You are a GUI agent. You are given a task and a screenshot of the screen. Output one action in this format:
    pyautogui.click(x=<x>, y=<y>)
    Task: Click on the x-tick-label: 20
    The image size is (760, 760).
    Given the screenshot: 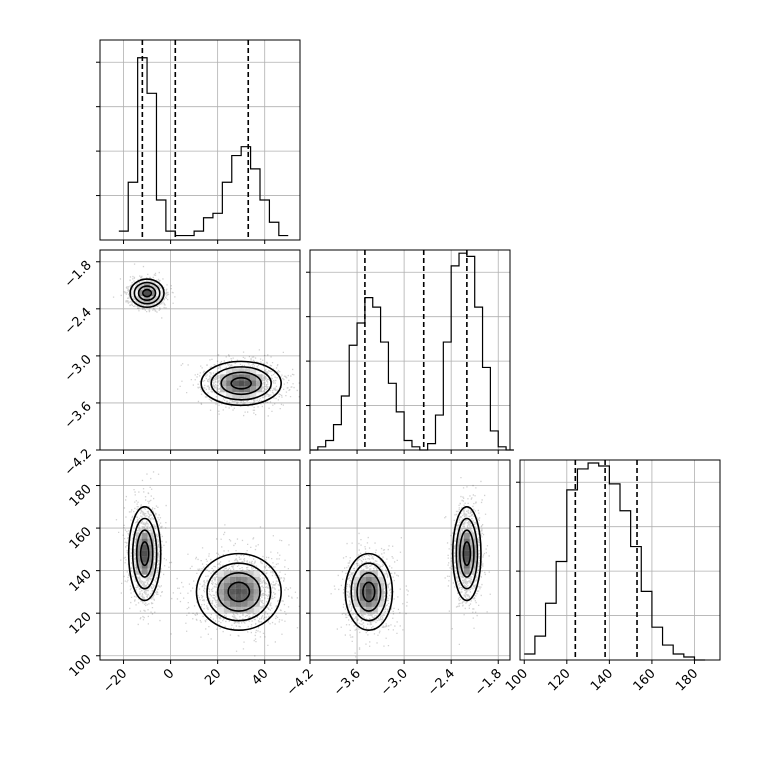 What is the action you would take?
    pyautogui.click(x=213, y=677)
    